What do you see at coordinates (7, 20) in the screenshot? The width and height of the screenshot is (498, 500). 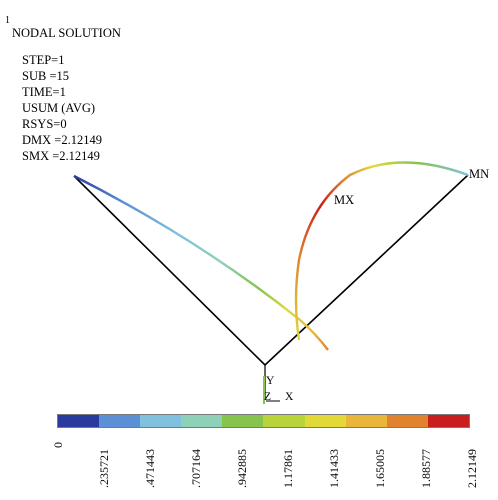 I see `window-number: 1` at bounding box center [7, 20].